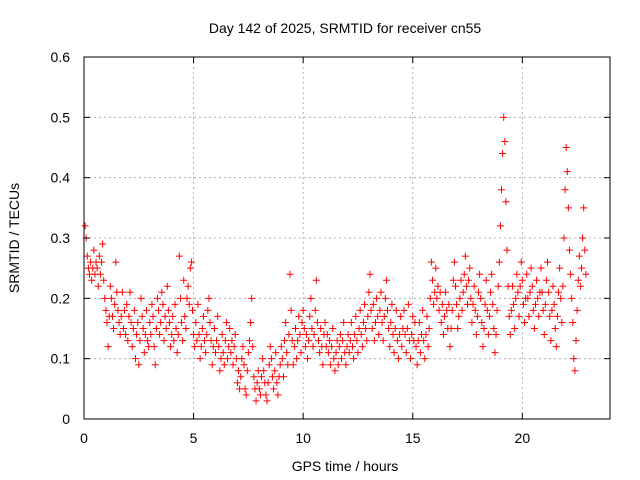  What do you see at coordinates (61, 238) in the screenshot?
I see `y-tick-labels: 0 0.1 0.2 0.3 0.4 0.5 0.6` at bounding box center [61, 238].